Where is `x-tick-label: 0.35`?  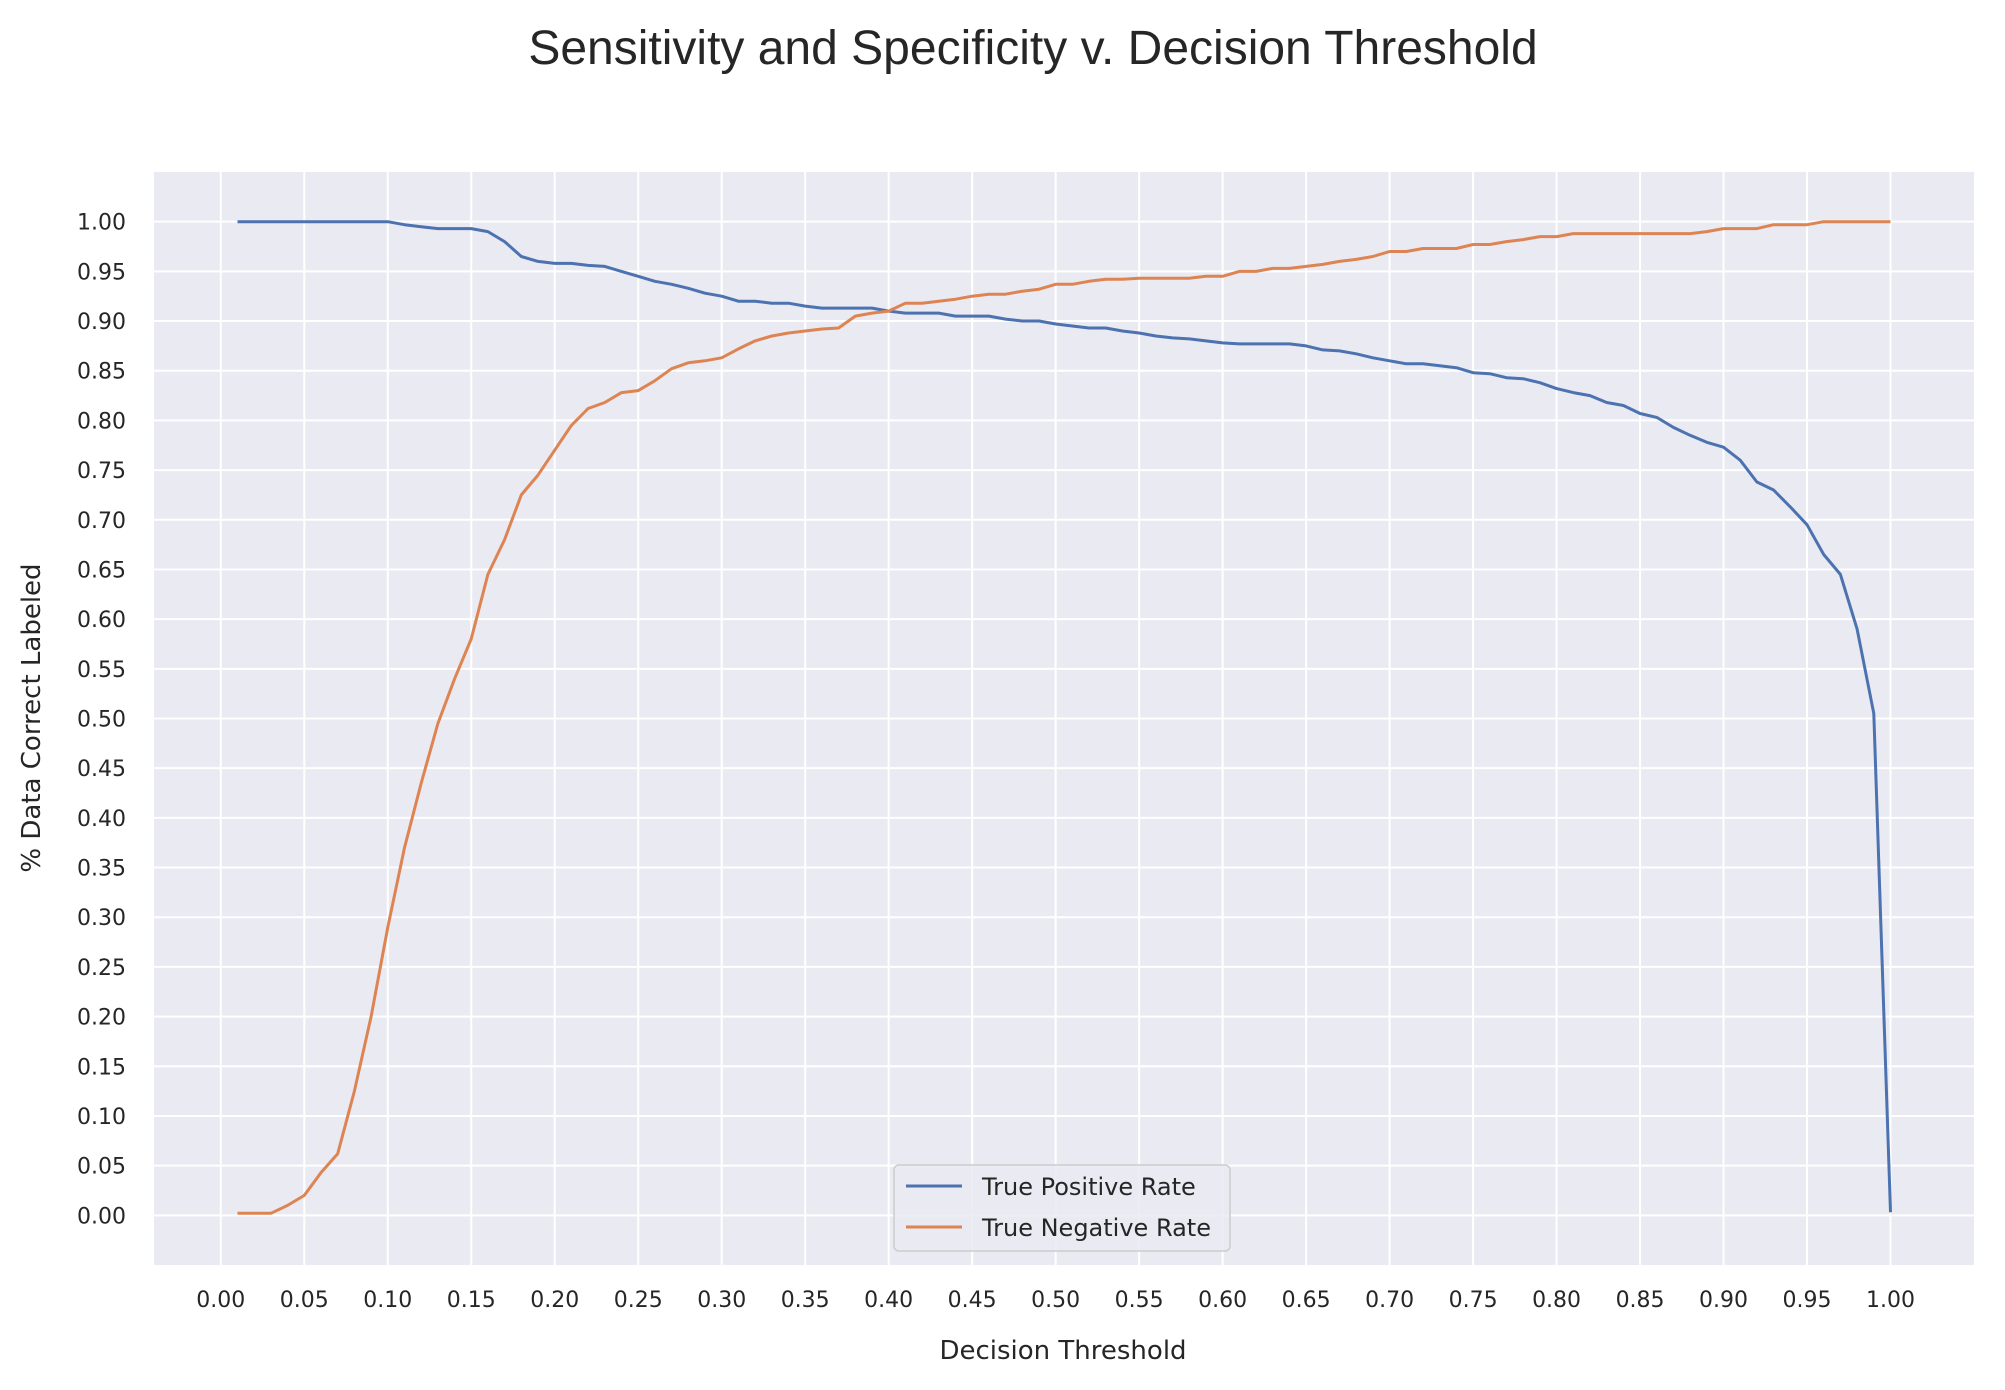
x-tick-label: 0.35 is located at coordinates (805, 1300).